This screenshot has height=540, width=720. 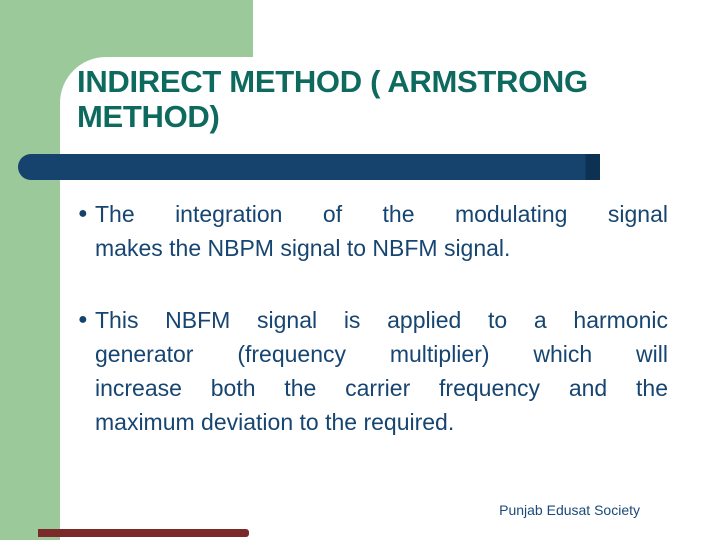 I want to click on bullet-text-line: makes the NBPM signal to NBFM signal., so click(x=303, y=248).